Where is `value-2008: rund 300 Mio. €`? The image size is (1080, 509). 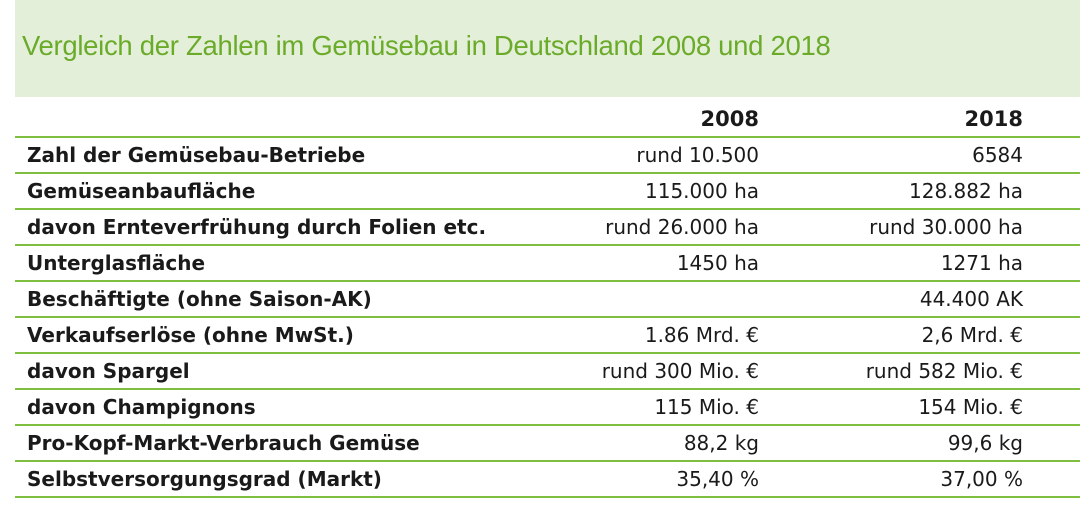 value-2008: rund 300 Mio. € is located at coordinates (680, 371).